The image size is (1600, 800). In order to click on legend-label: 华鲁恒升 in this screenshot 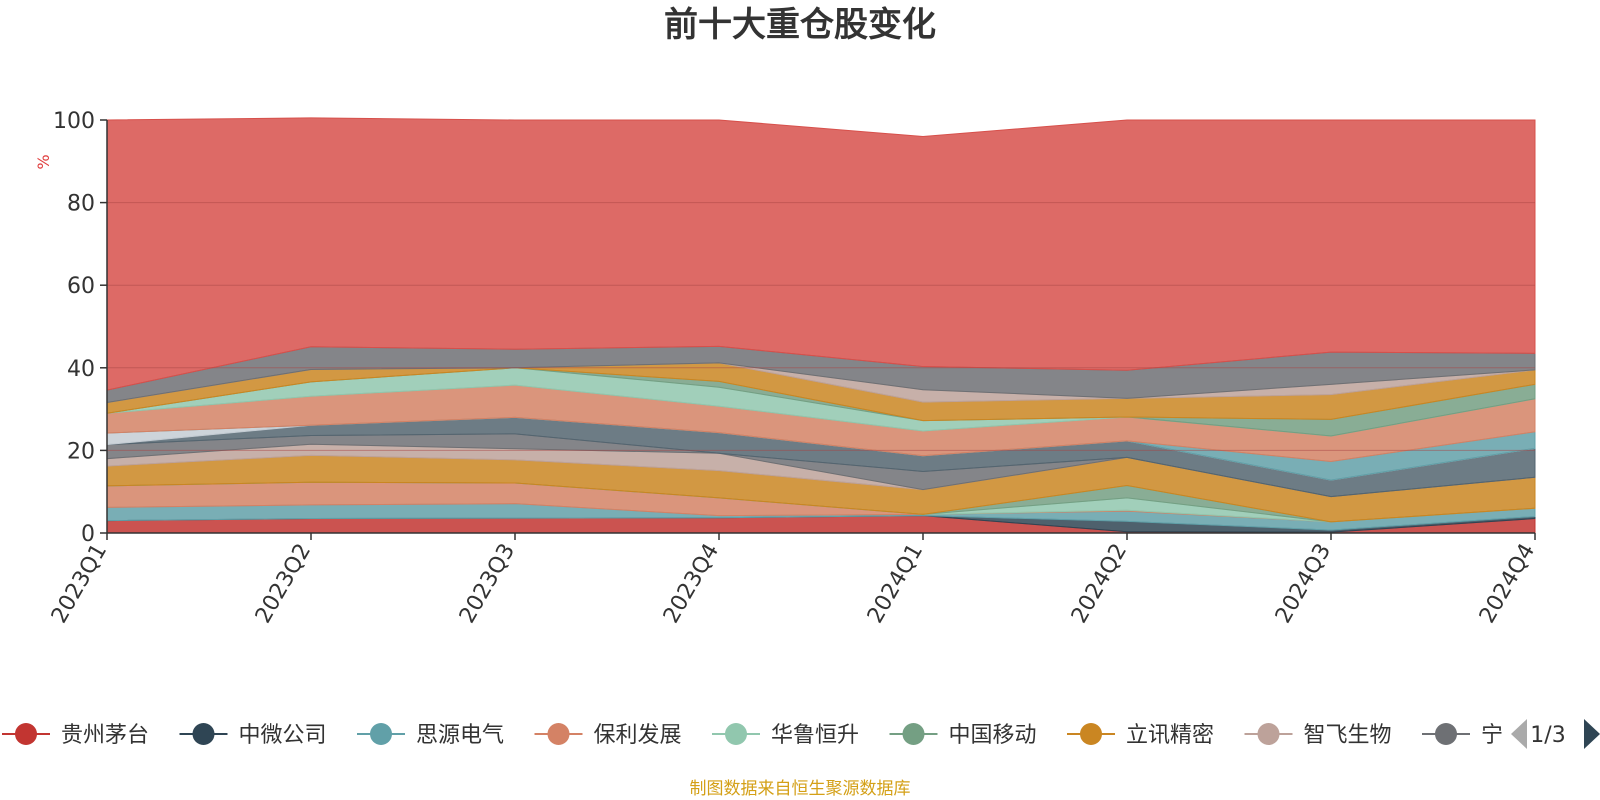, I will do `click(815, 735)`.